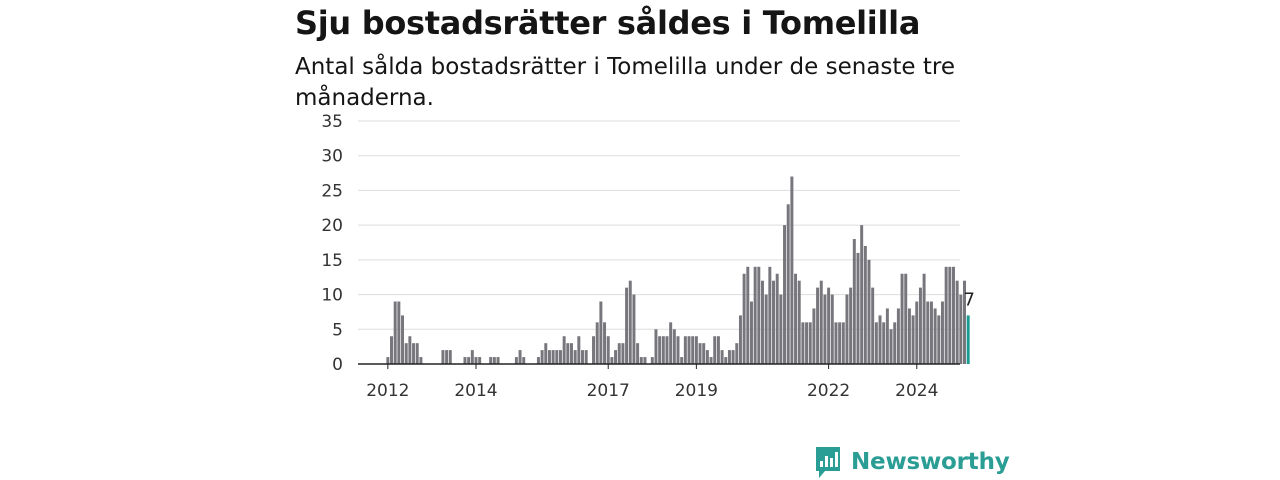 The width and height of the screenshot is (1280, 480). What do you see at coordinates (332, 296) in the screenshot?
I see `y-tick-label: 10` at bounding box center [332, 296].